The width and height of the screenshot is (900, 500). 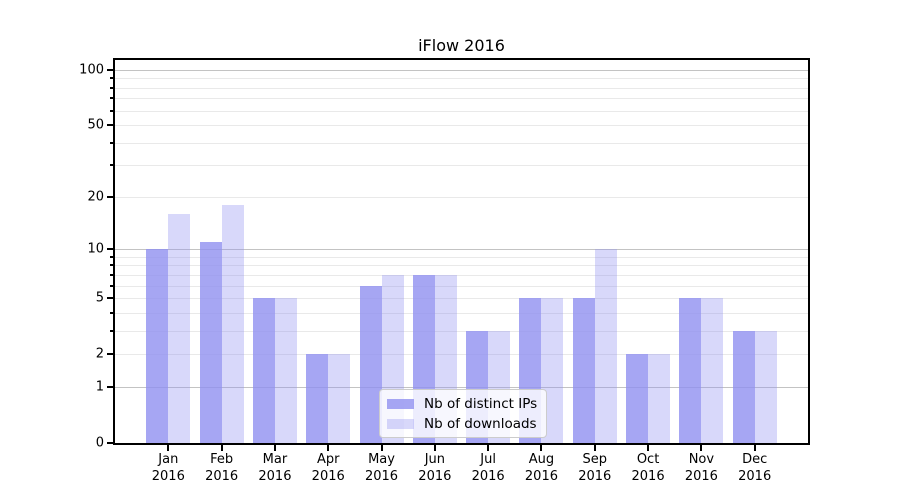 I want to click on legend-item-distinct-ips: Nb of distinct IPs, so click(x=466, y=404).